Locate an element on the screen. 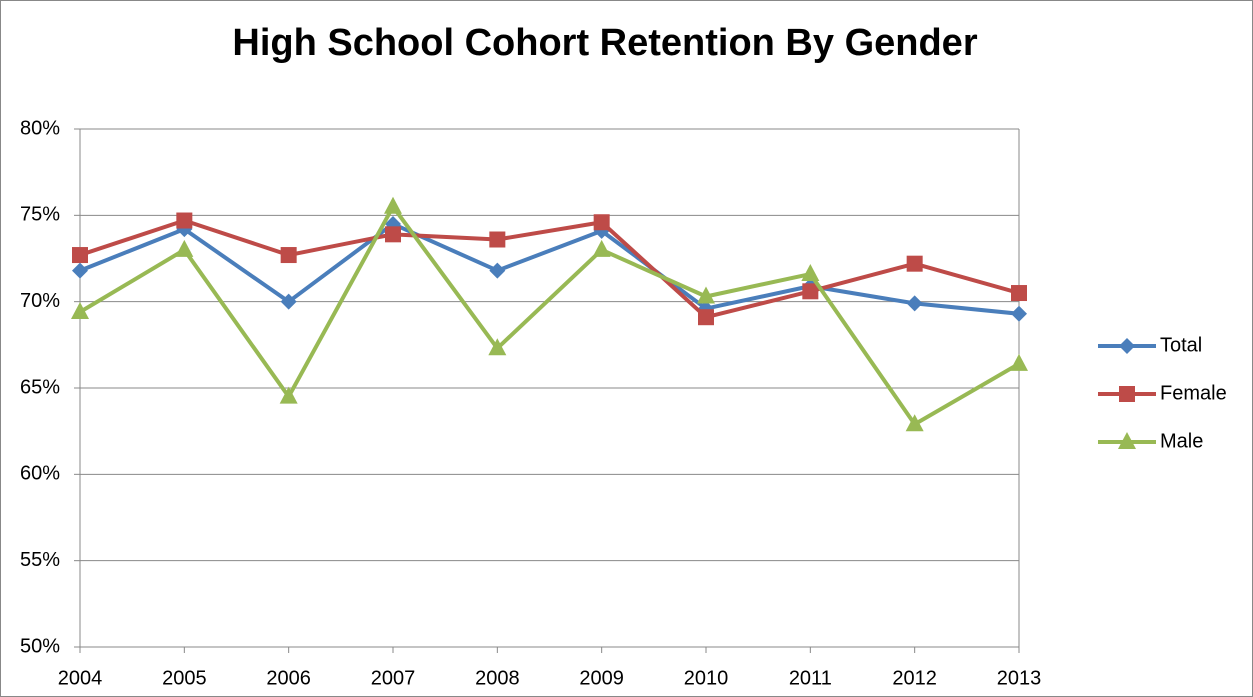 This screenshot has height=697, width=1253. x-tick-label: 2012 is located at coordinates (914, 678).